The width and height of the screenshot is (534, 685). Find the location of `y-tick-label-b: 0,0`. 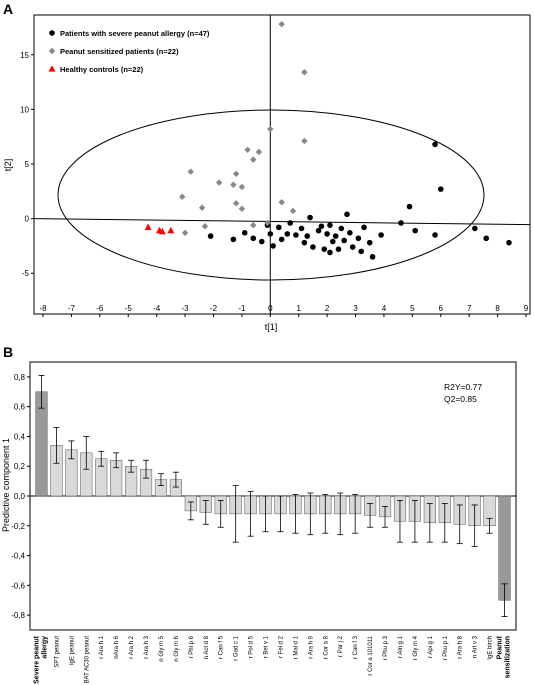

y-tick-label-b: 0,0 is located at coordinates (20, 496).